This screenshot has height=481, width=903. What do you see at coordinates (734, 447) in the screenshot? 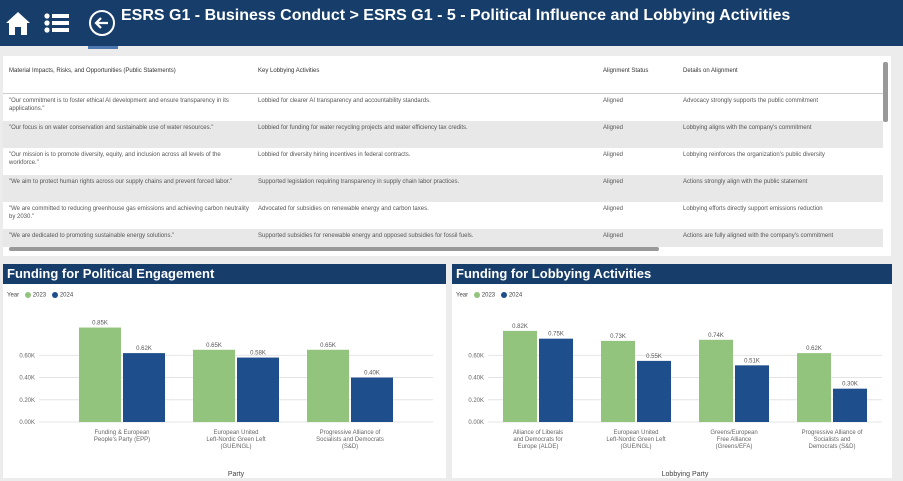
I see `x-tick-label: (Greens/EFA)` at bounding box center [734, 447].